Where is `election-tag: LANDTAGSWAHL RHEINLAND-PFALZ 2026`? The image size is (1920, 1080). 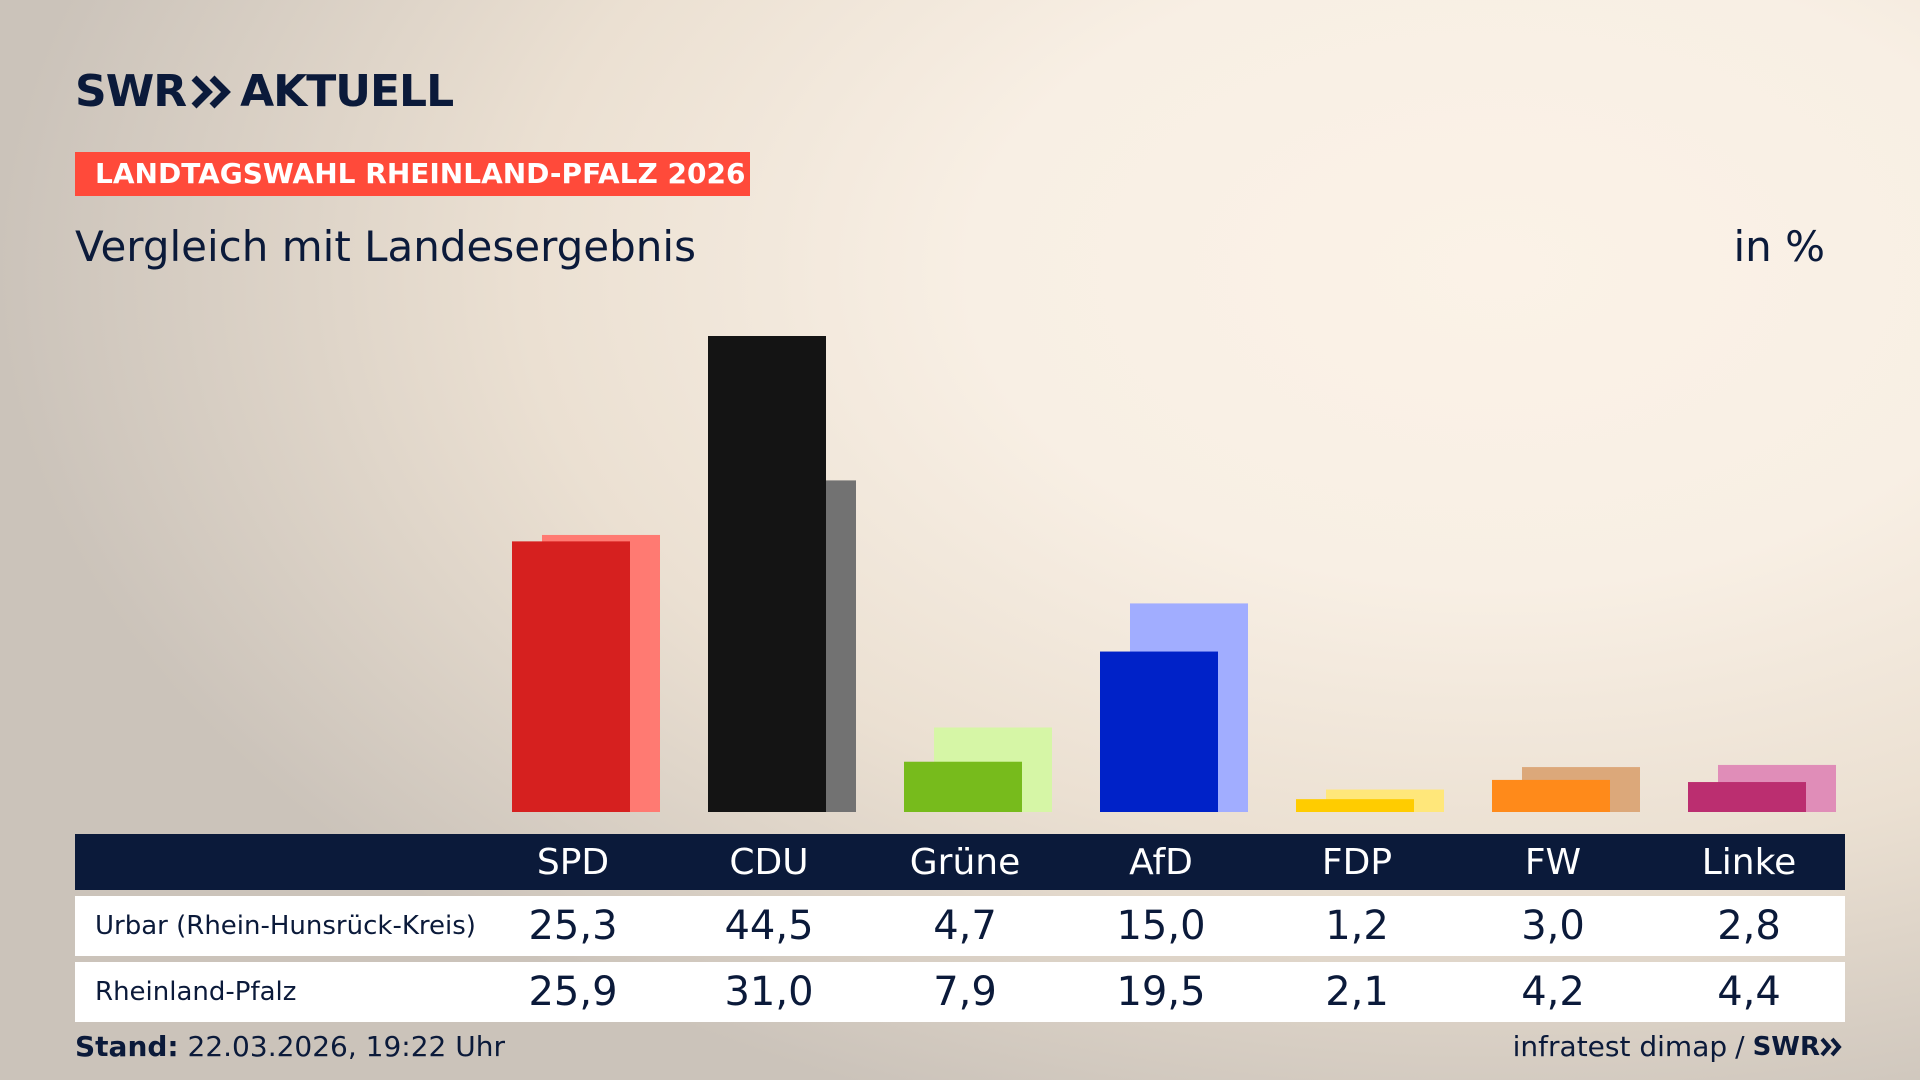
election-tag: LANDTAGSWAHL RHEINLAND-PFALZ 2026 is located at coordinates (412, 174).